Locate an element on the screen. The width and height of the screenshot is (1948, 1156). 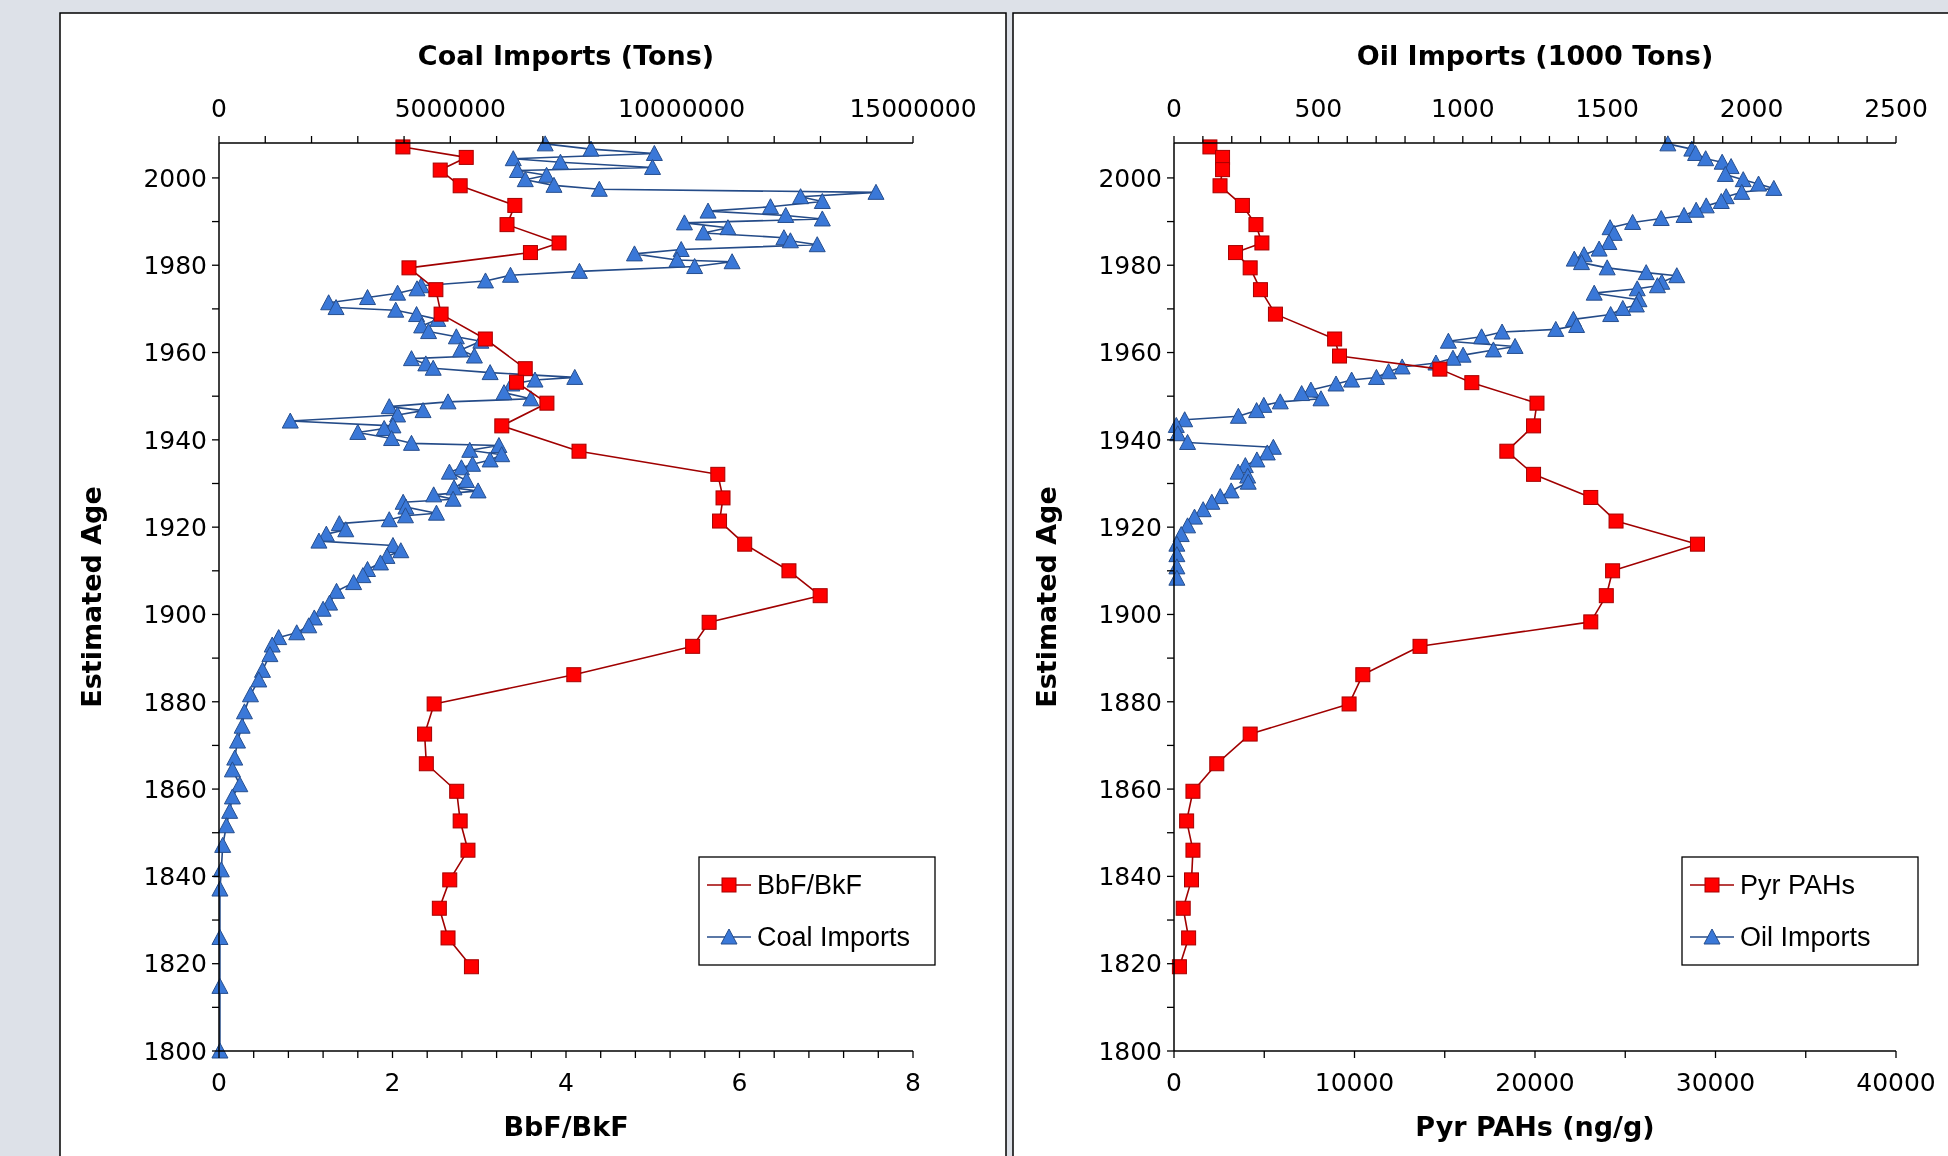
x-tick-label: 8 is located at coordinates (913, 1082).